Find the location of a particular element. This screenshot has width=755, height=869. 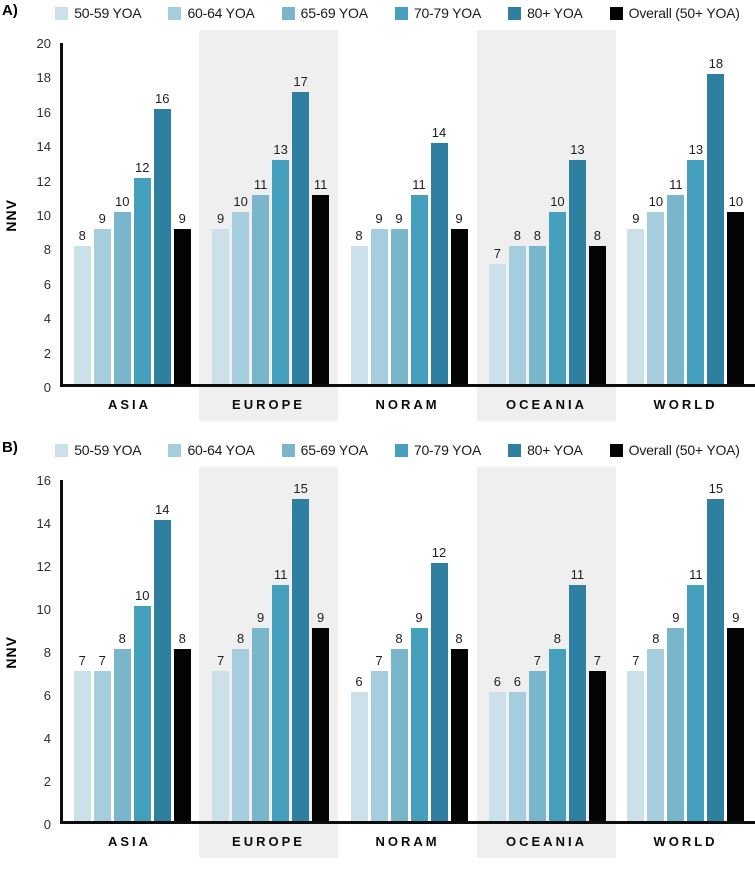

x-category-label: EUROPE is located at coordinates (268, 404).